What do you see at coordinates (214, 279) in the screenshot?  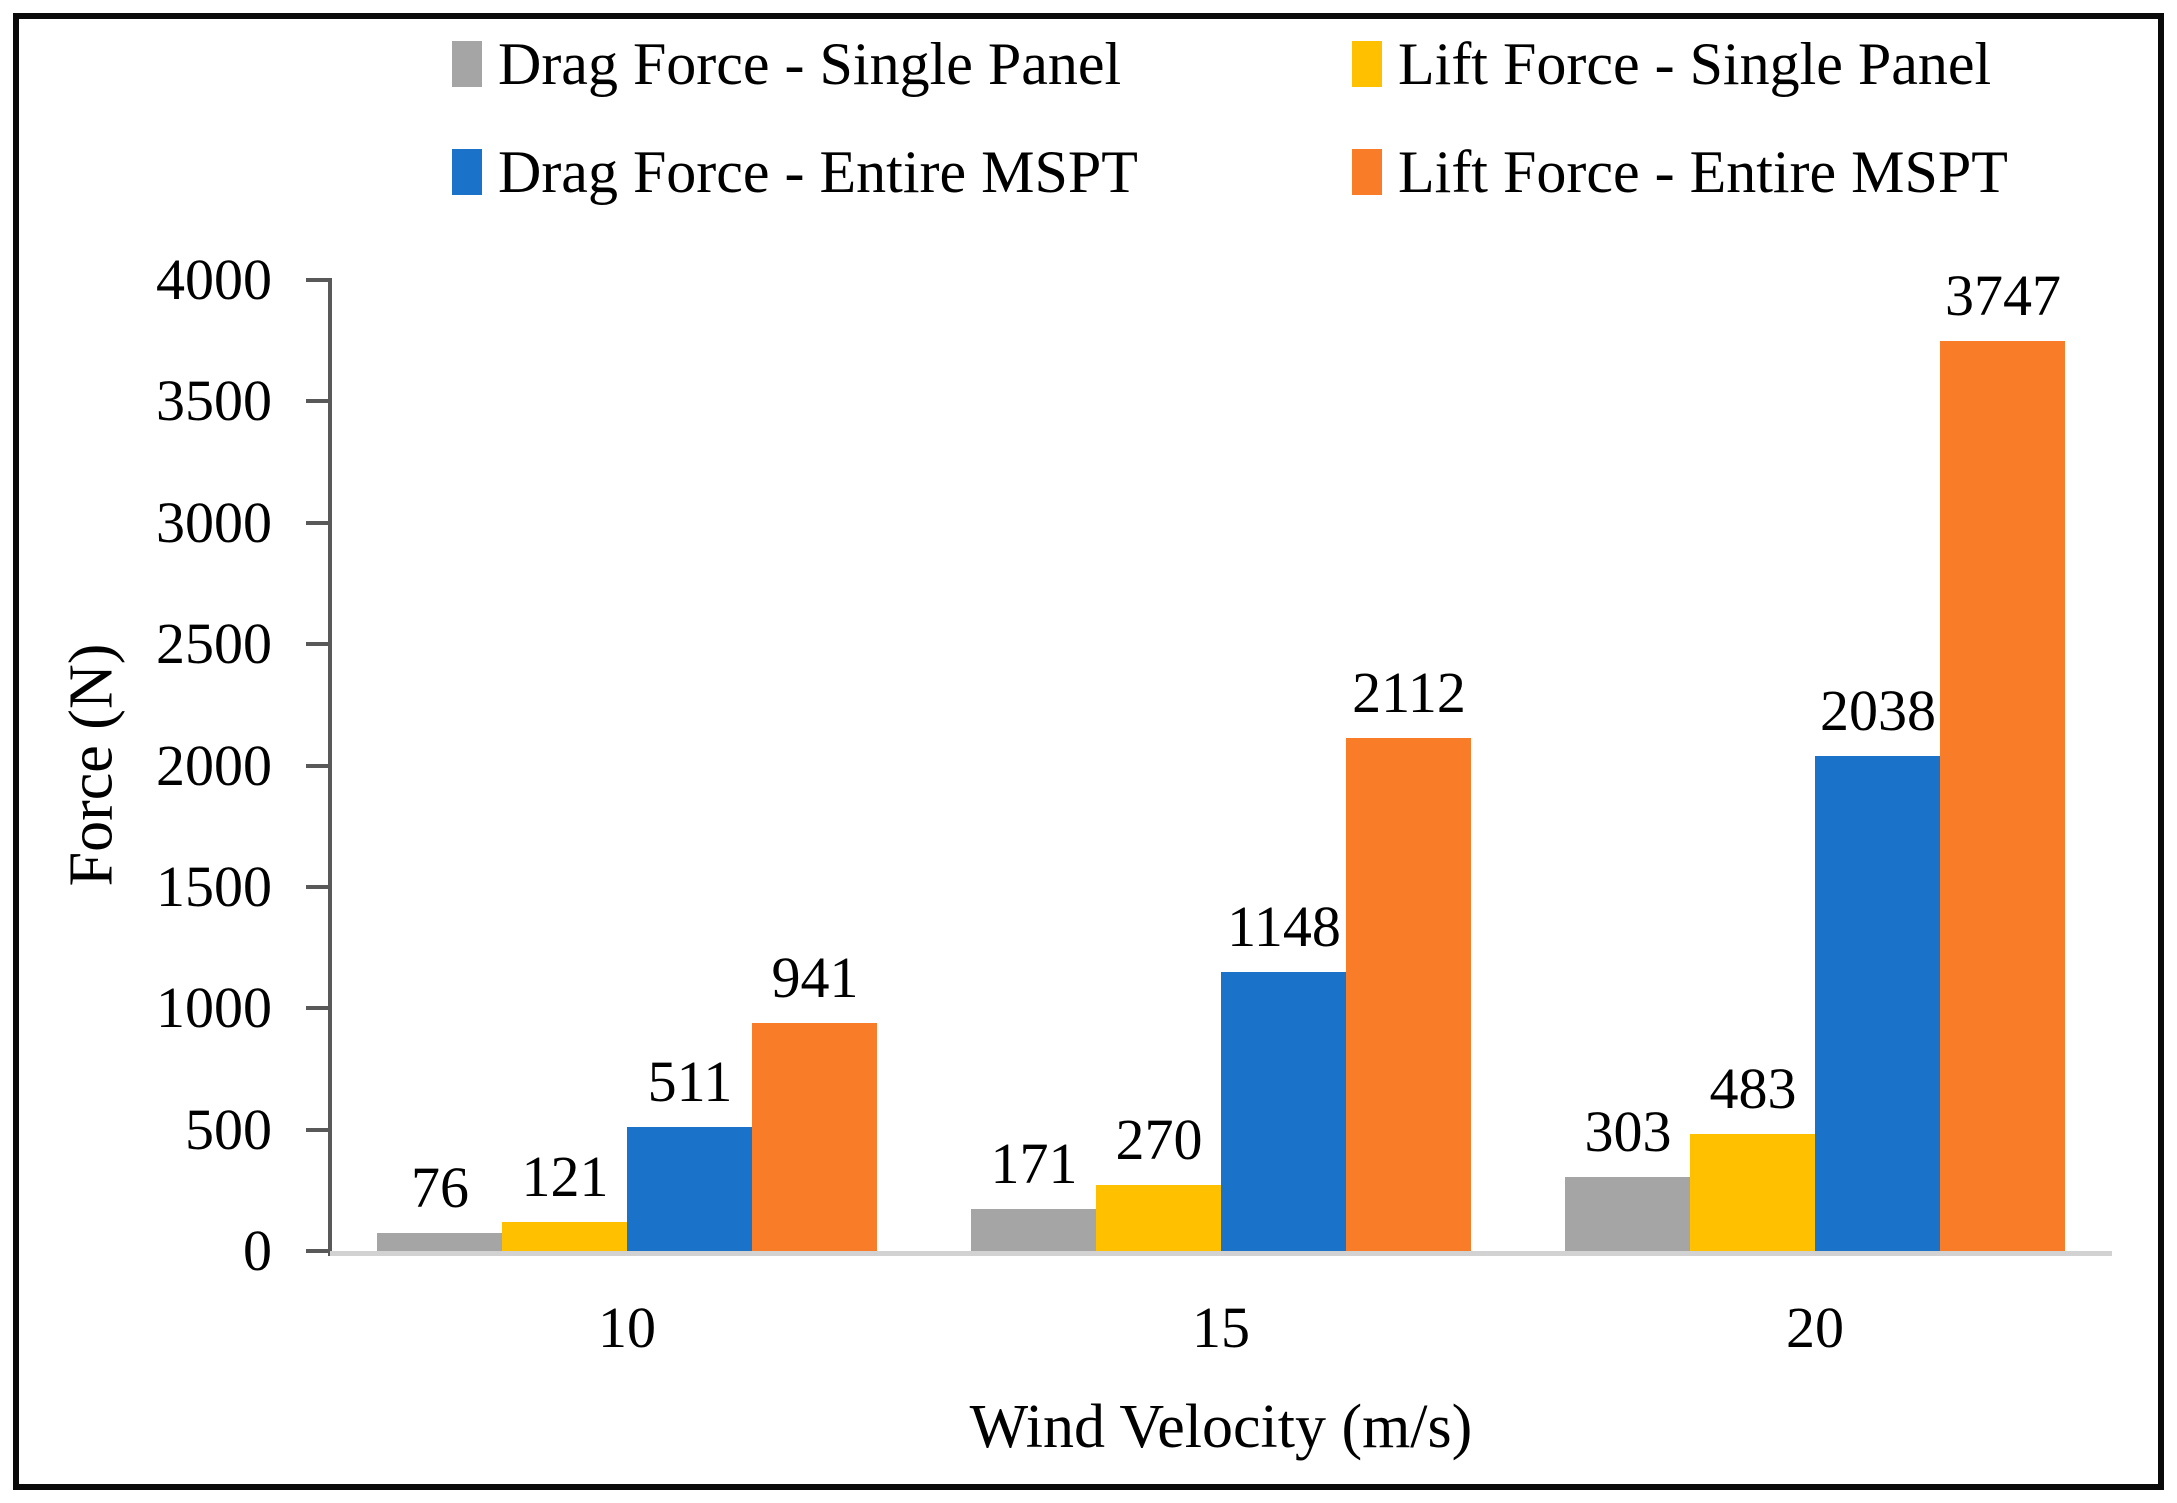 I see `y-axis-tick-label: 4000` at bounding box center [214, 279].